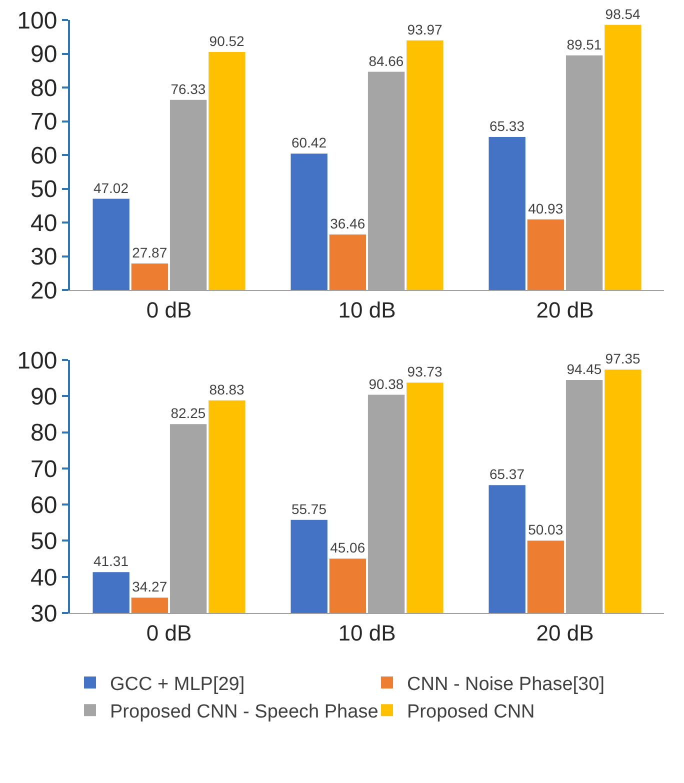  What do you see at coordinates (386, 384) in the screenshot?
I see `data-label: 90.38` at bounding box center [386, 384].